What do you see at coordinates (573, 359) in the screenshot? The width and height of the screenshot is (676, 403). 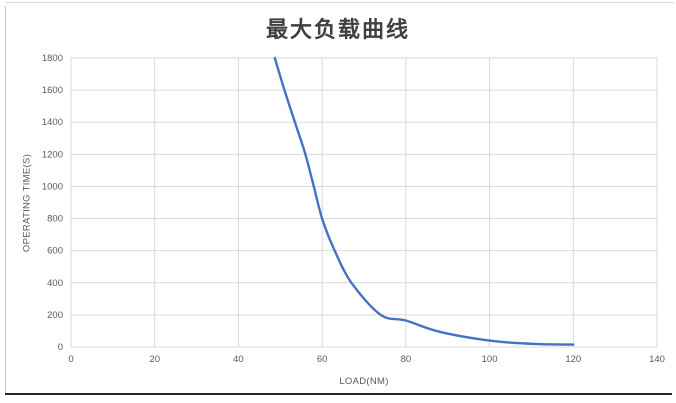 I see `x-tick-label: 120` at bounding box center [573, 359].